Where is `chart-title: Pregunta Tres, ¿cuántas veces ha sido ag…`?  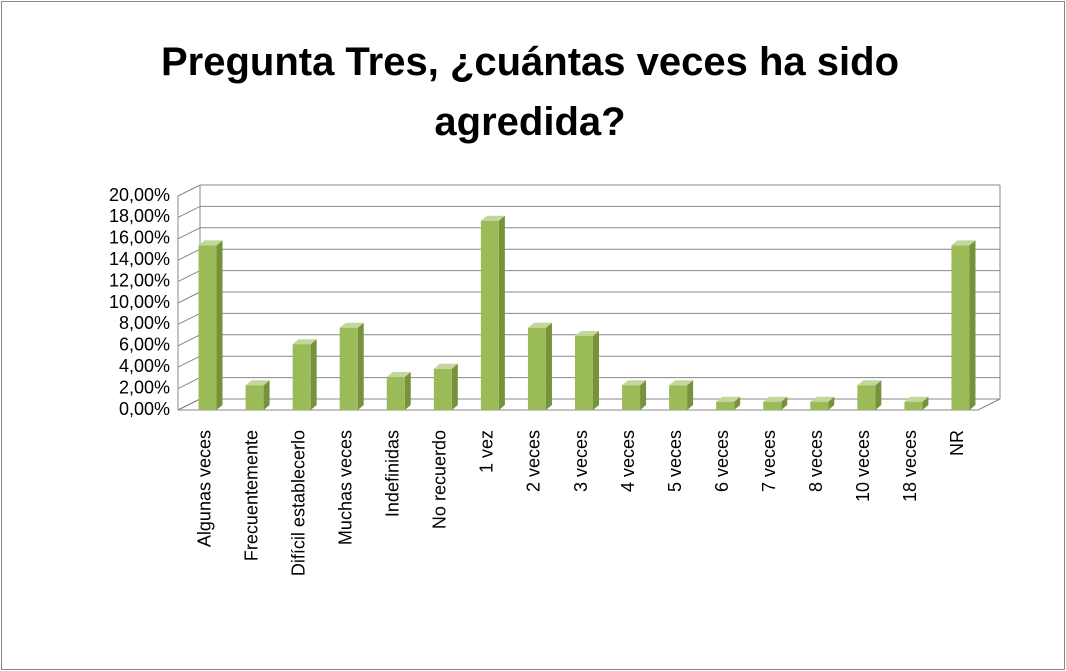 chart-title: Pregunta Tres, ¿cuántas veces ha sido ag… is located at coordinates (530, 92).